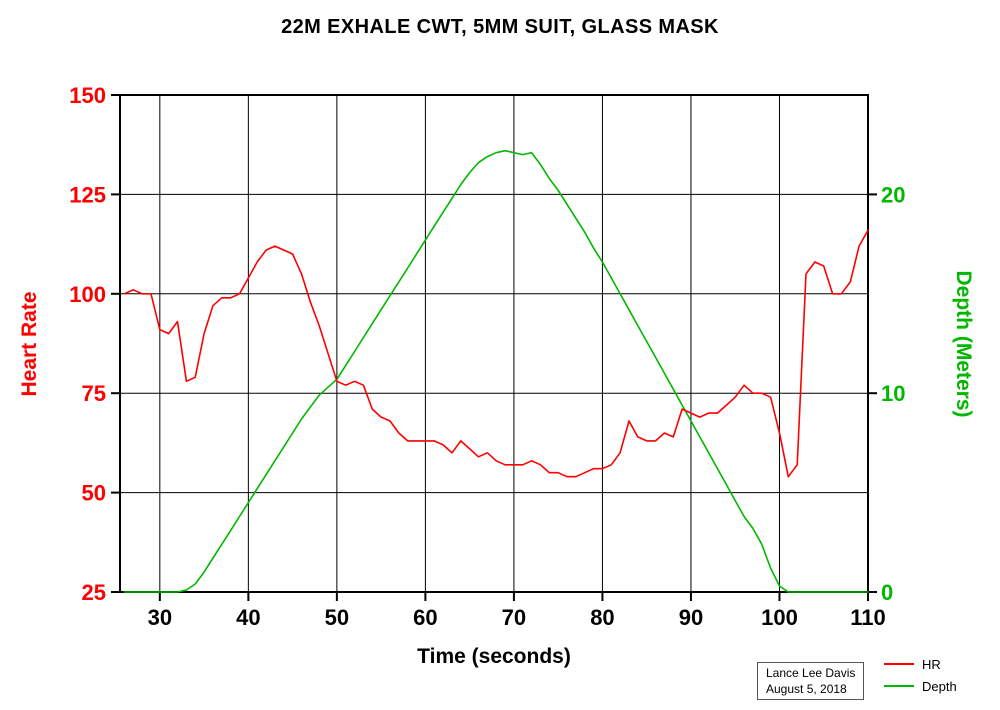 Image resolution: width=1000 pixels, height=710 pixels. Describe the element at coordinates (899, 664) in the screenshot. I see `hr-line-swatch` at that location.